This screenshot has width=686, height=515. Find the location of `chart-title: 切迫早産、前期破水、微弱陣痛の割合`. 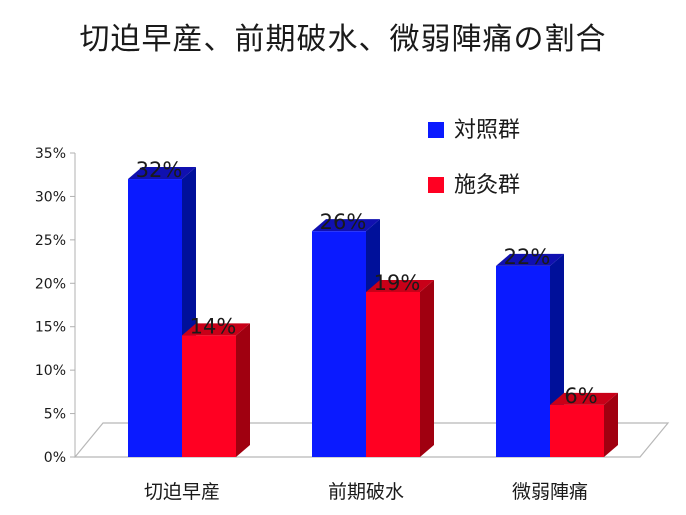

chart-title: 切迫早産、前期破水、微弱陣痛の割合 is located at coordinates (343, 39).